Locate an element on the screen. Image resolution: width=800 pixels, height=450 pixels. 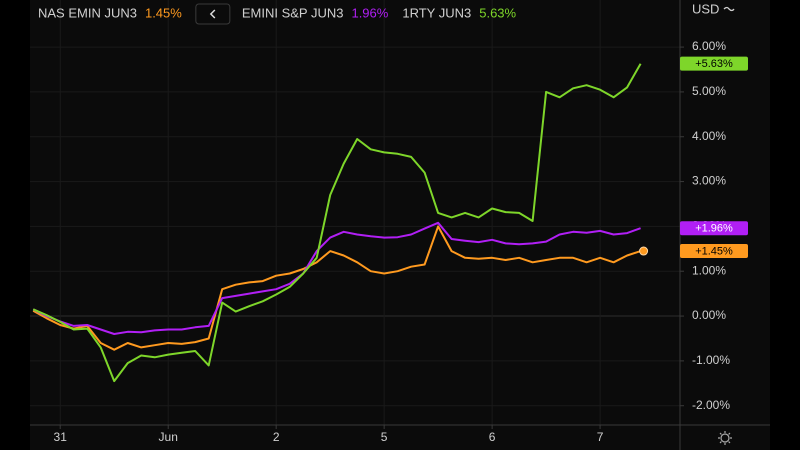
y-tick-label: 6.00% is located at coordinates (709, 46).